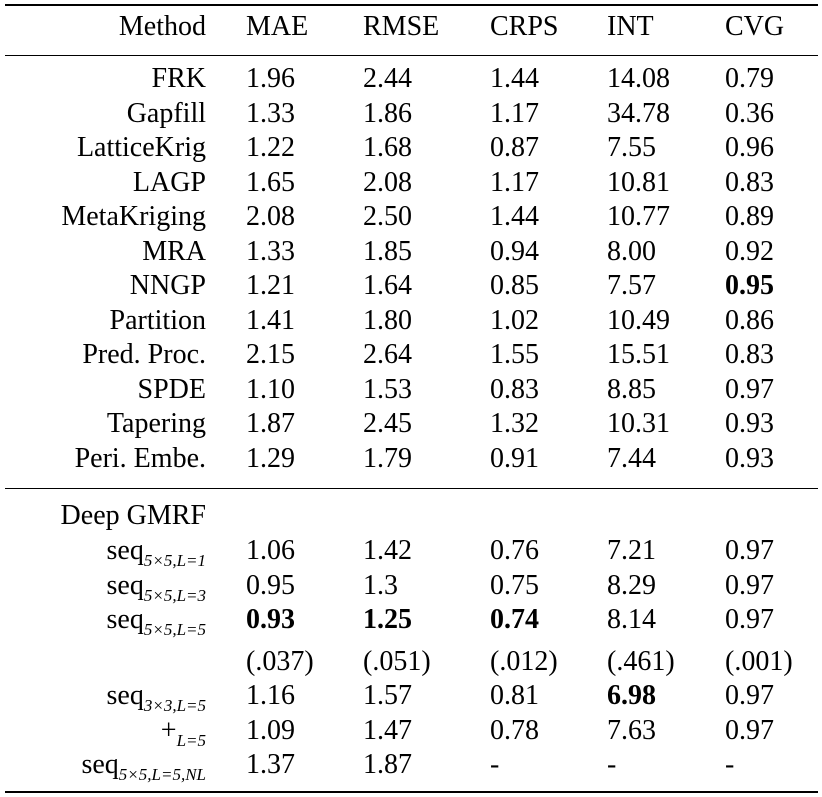 This screenshot has height=797, width=822. I want to click on table-row: seq5×5,L=3 0.95 1.3 0.75 8.29 0.97, so click(411, 587).